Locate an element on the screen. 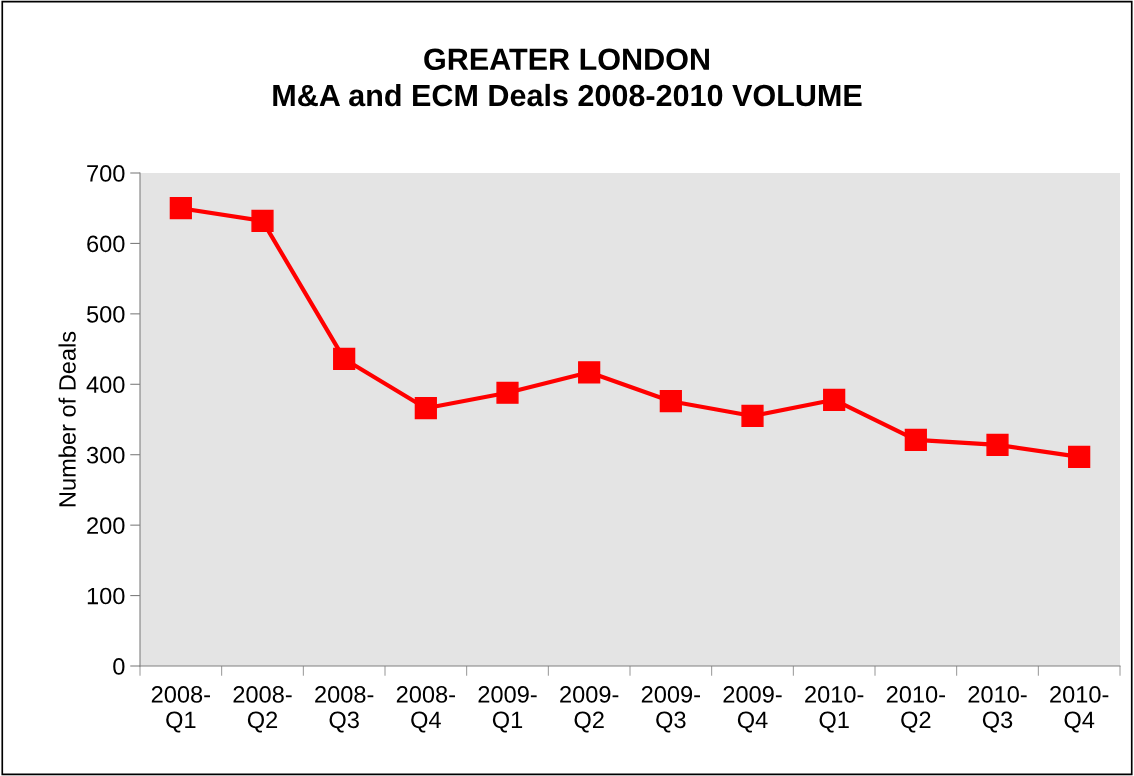 Image resolution: width=1134 pixels, height=776 pixels. x-tick-label: 2008- Q4 is located at coordinates (425, 709).